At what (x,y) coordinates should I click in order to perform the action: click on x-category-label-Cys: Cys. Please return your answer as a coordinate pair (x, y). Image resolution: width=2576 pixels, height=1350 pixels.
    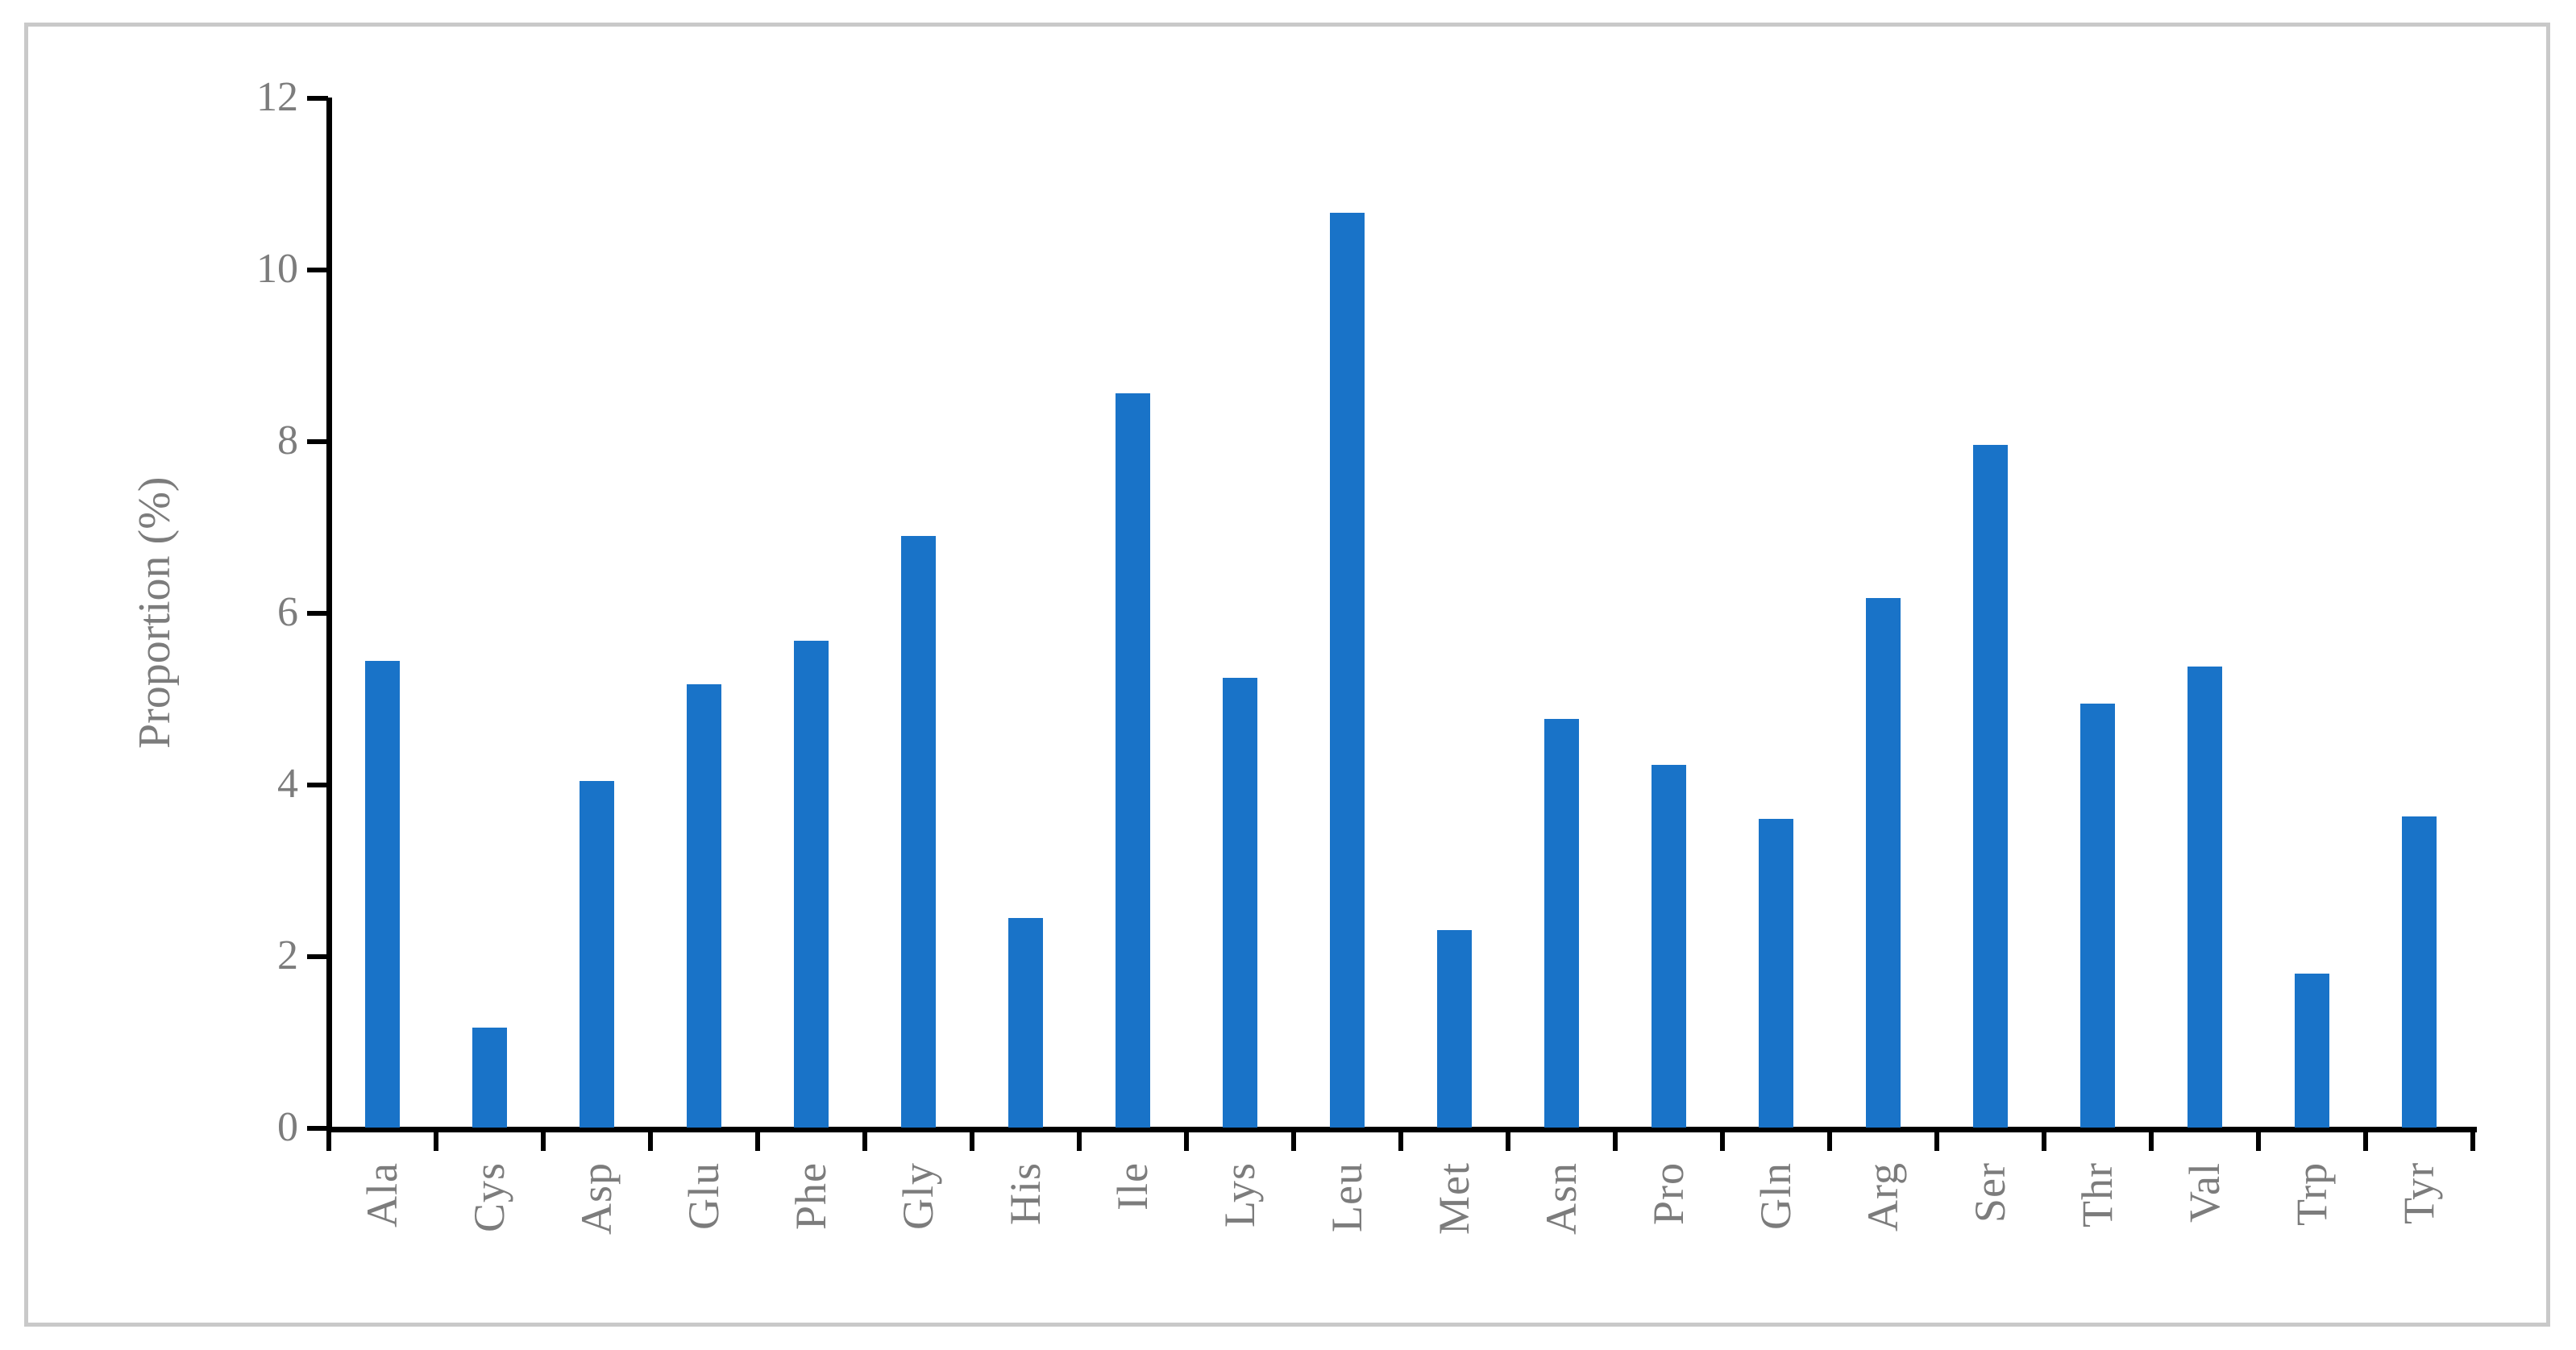
    Looking at the image, I should click on (488, 1197).